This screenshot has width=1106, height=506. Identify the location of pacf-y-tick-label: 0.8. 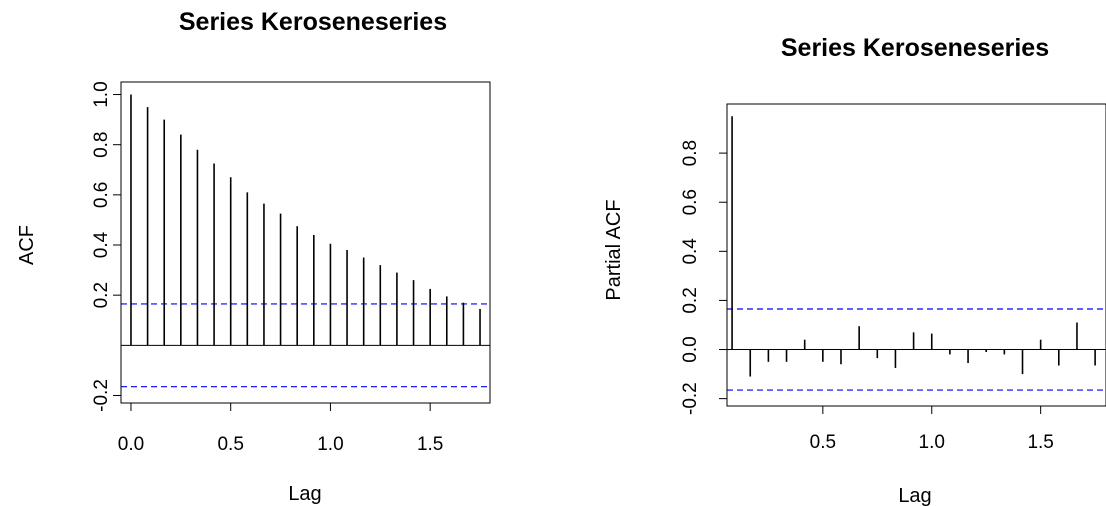
(690, 153).